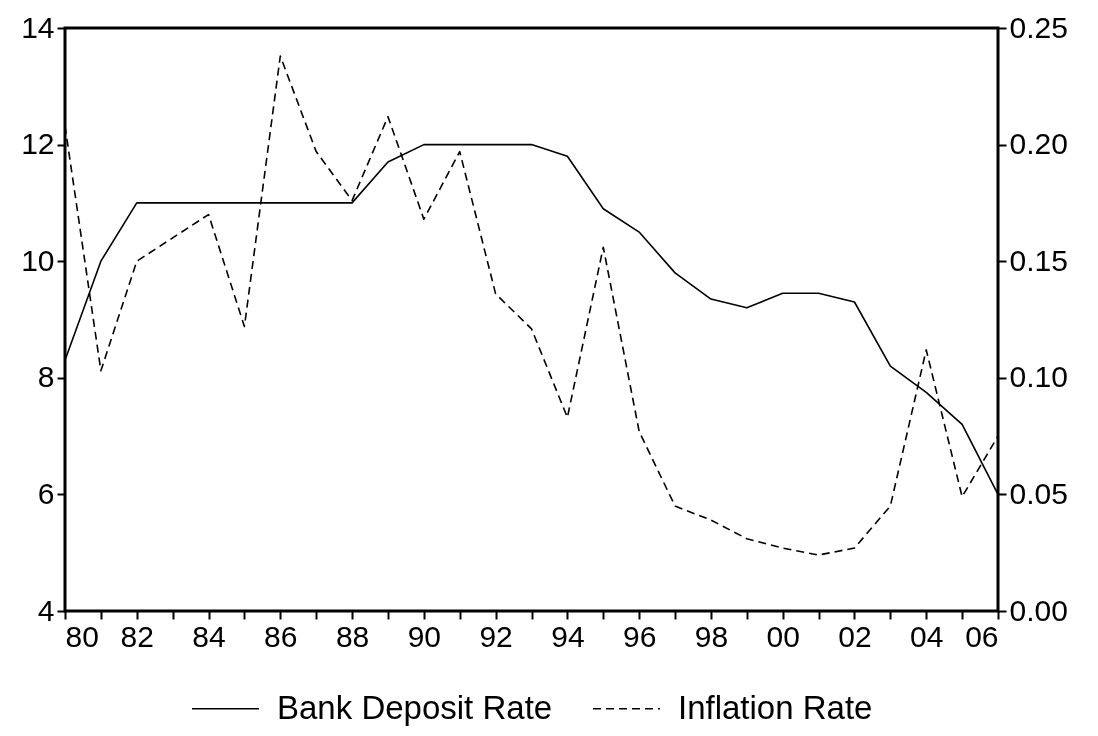 This screenshot has width=1098, height=736. What do you see at coordinates (424, 636) in the screenshot?
I see `x-tick-label: 90` at bounding box center [424, 636].